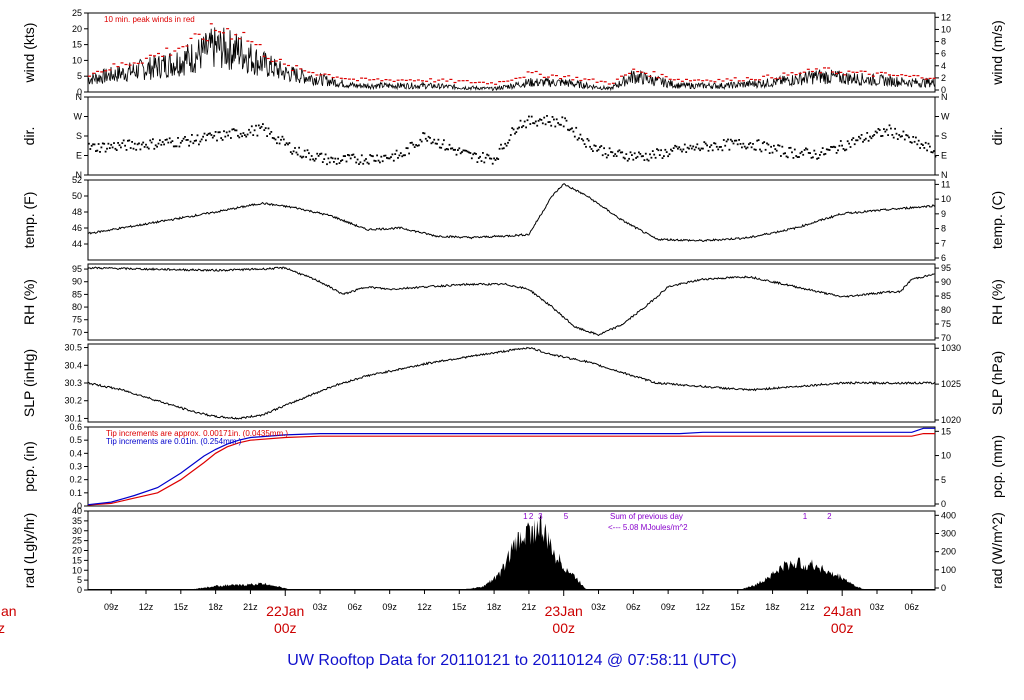  Describe the element at coordinates (8, 611) in the screenshot. I see `x-date-label-left: Jan` at that location.